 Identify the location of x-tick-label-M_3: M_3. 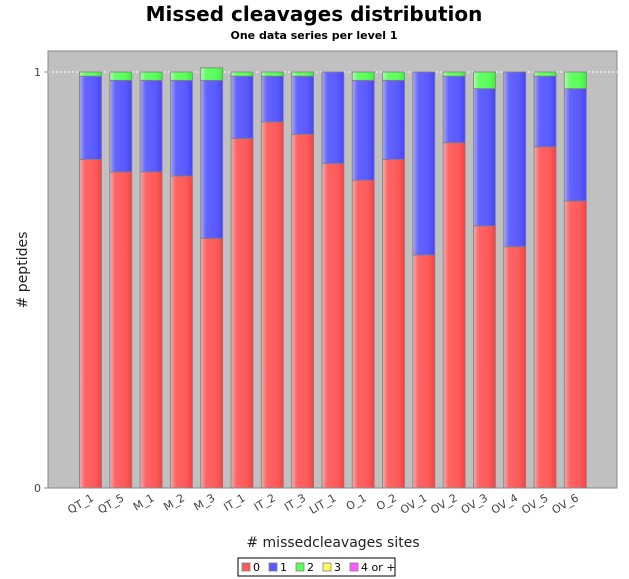
(205, 502).